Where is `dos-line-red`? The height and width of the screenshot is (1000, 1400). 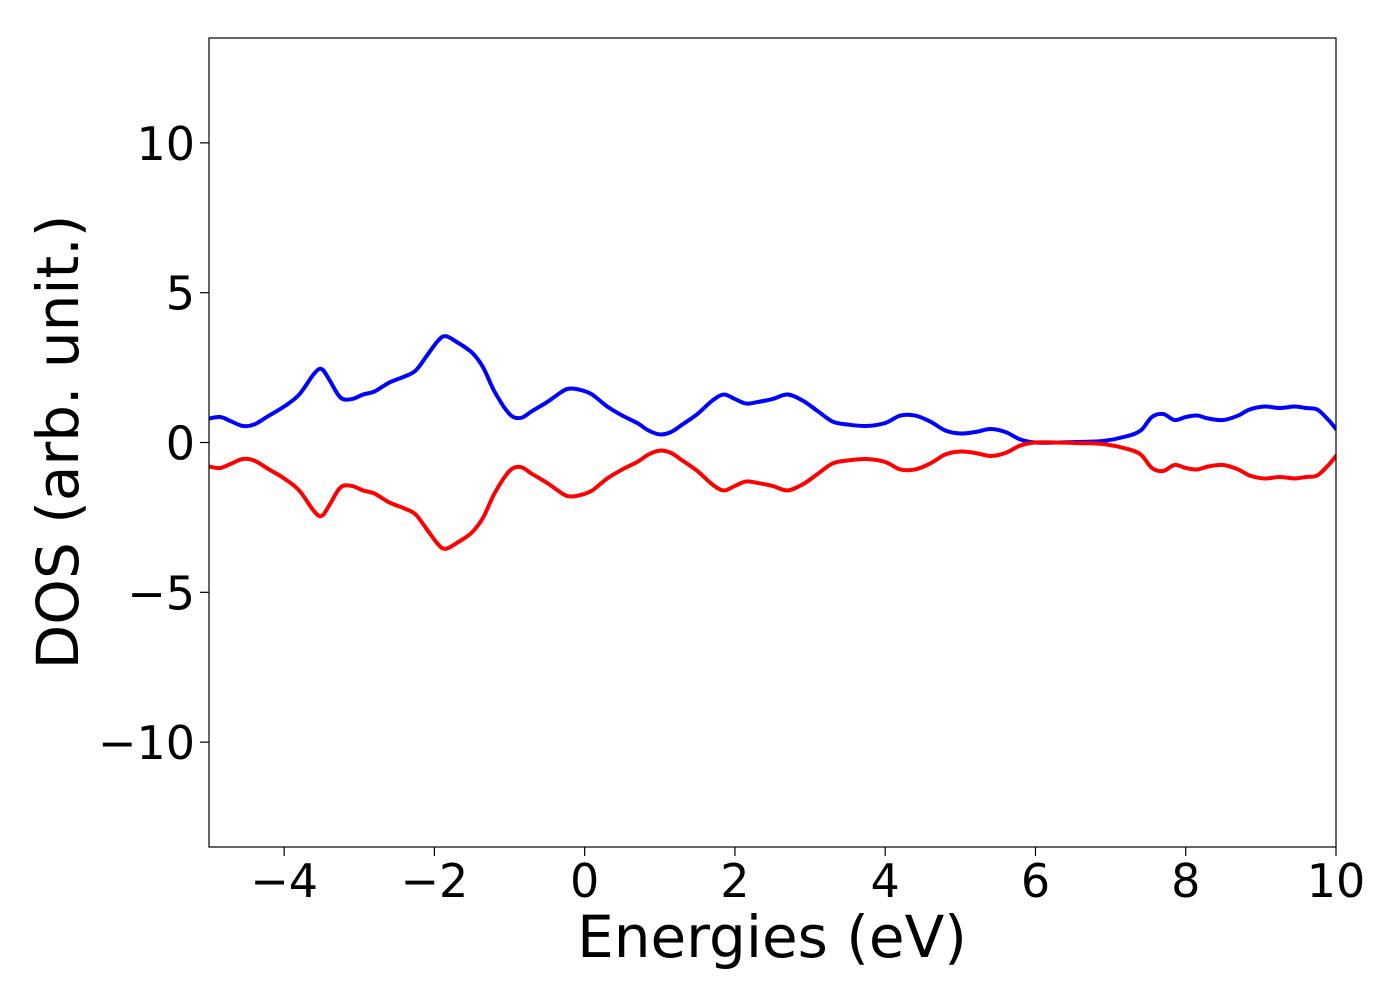 dos-line-red is located at coordinates (772, 495).